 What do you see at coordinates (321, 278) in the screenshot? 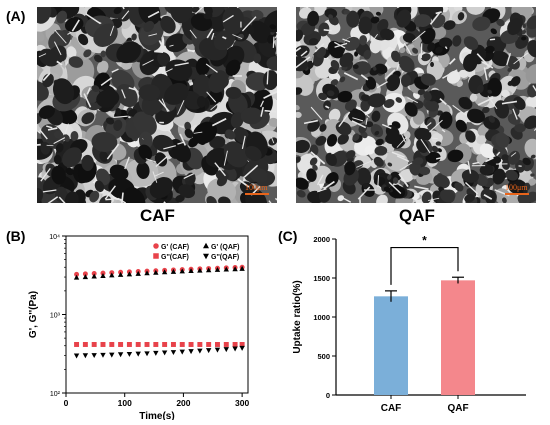
I see `y-tick-label: 1500` at bounding box center [321, 278].